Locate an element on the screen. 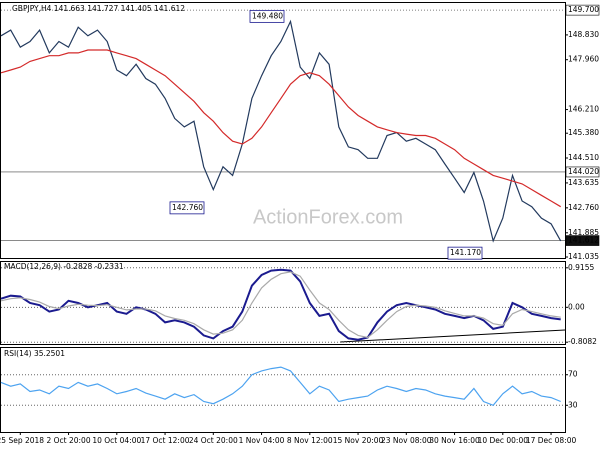 This screenshot has height=450, width=600. x-tick-label: 23 Nov 08:00 is located at coordinates (406, 440).